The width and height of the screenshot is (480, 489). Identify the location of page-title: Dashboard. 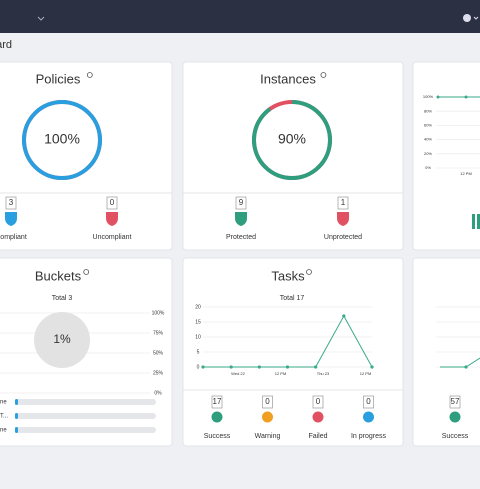
(6, 45).